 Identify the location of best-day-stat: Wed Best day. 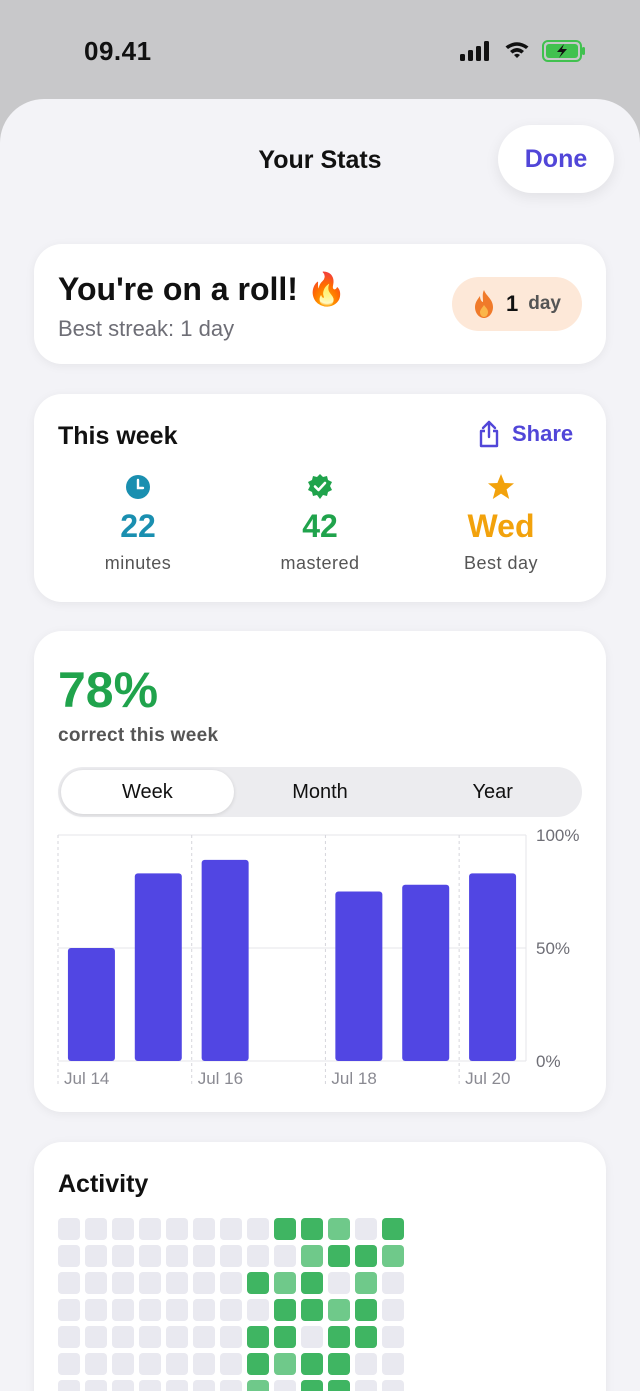
(501, 523).